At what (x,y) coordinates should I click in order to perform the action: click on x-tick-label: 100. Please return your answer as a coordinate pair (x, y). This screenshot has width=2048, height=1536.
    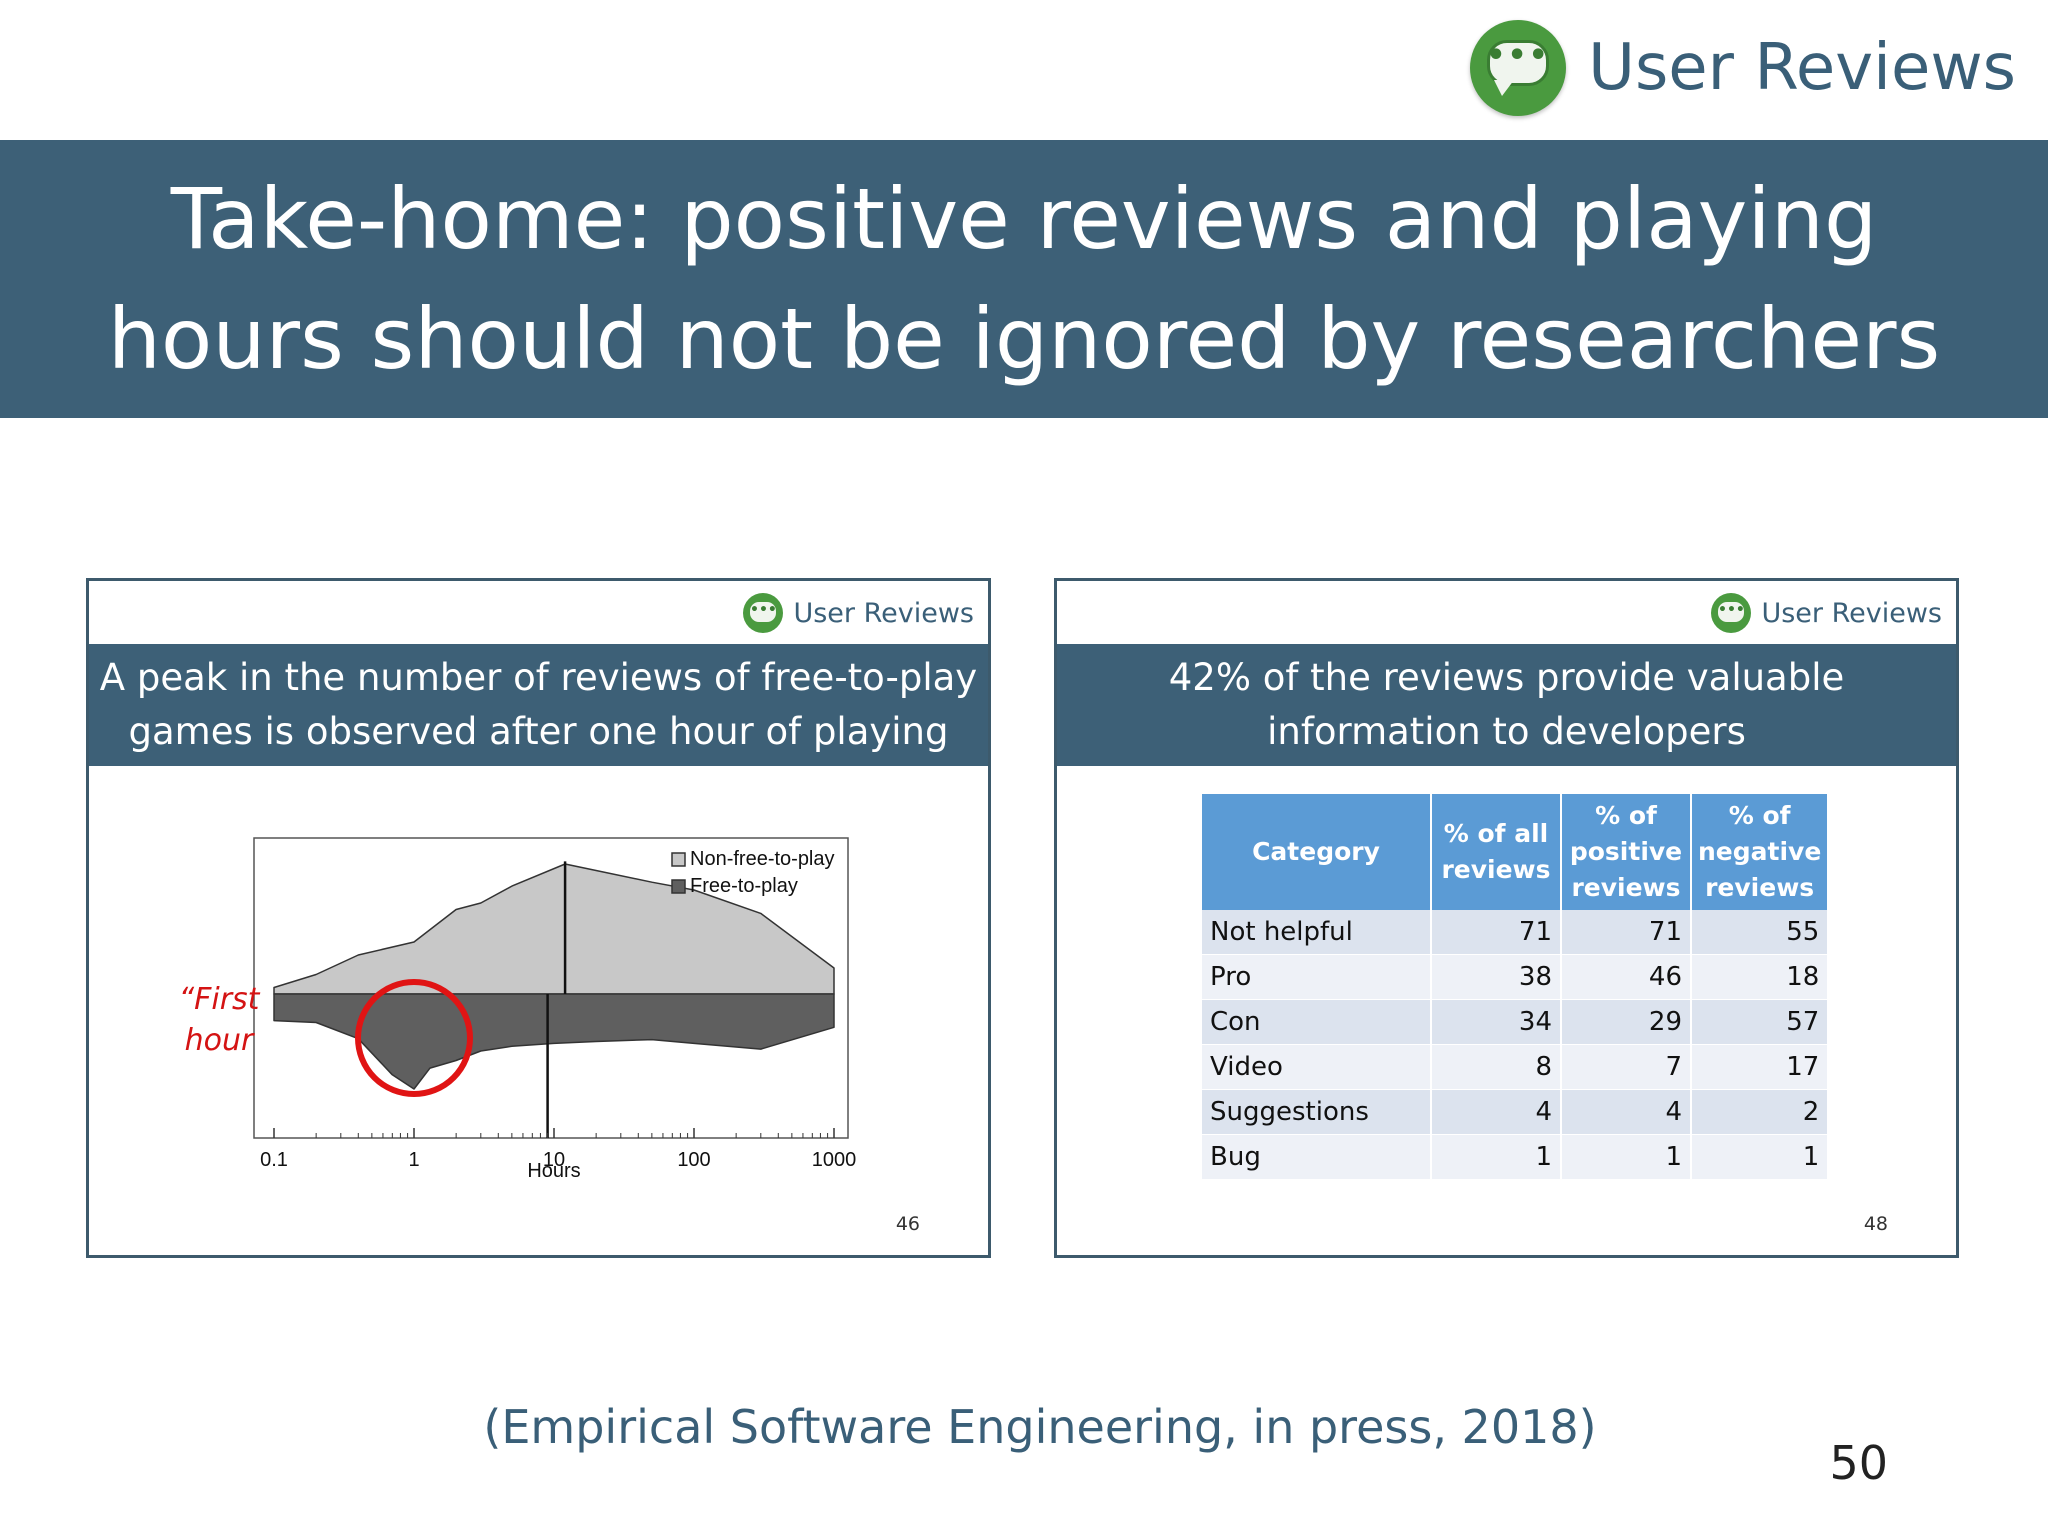
    Looking at the image, I should click on (693, 1160).